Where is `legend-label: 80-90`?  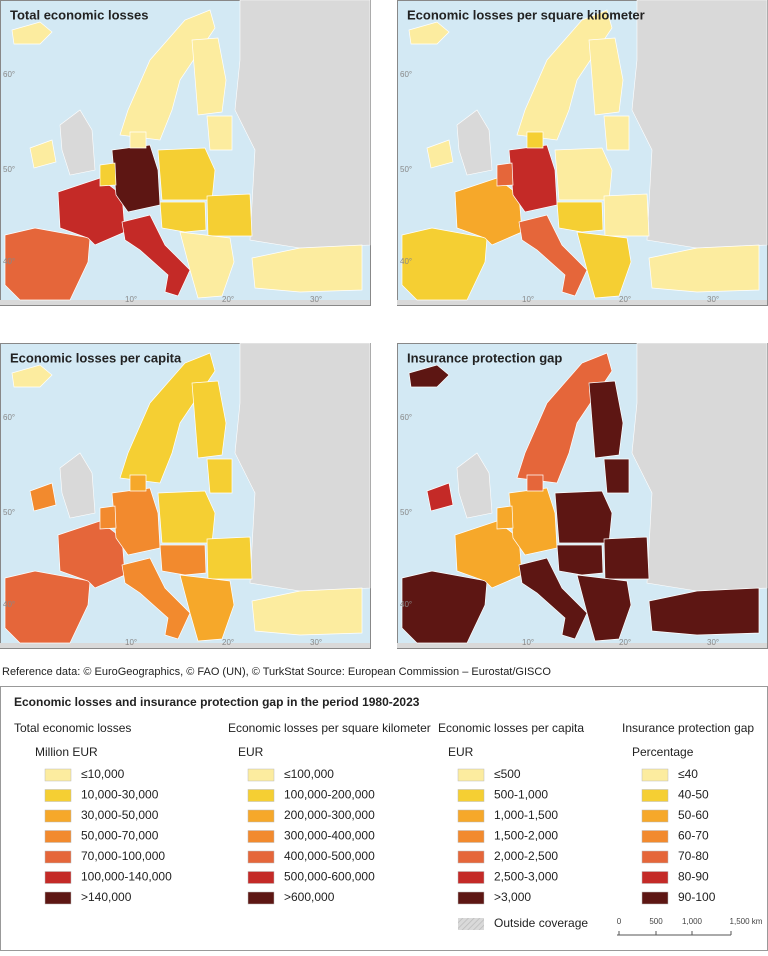 legend-label: 80-90 is located at coordinates (693, 877).